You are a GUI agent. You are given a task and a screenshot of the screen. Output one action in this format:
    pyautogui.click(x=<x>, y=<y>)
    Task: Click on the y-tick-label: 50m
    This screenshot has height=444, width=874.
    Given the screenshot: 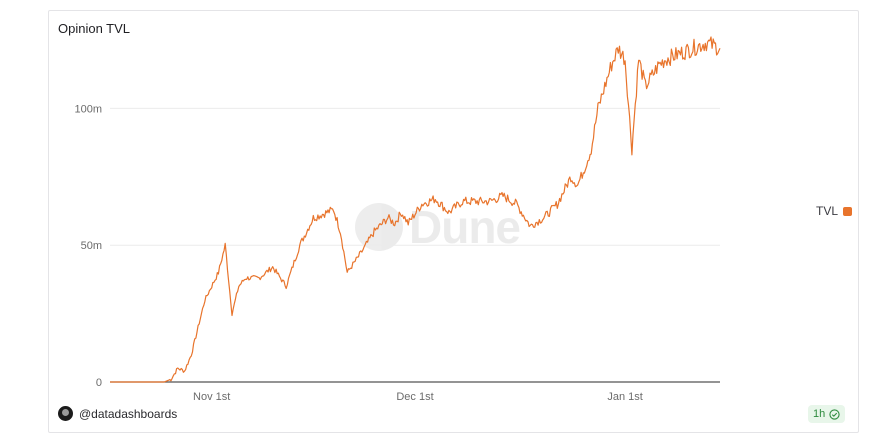 What is the action you would take?
    pyautogui.click(x=91, y=246)
    